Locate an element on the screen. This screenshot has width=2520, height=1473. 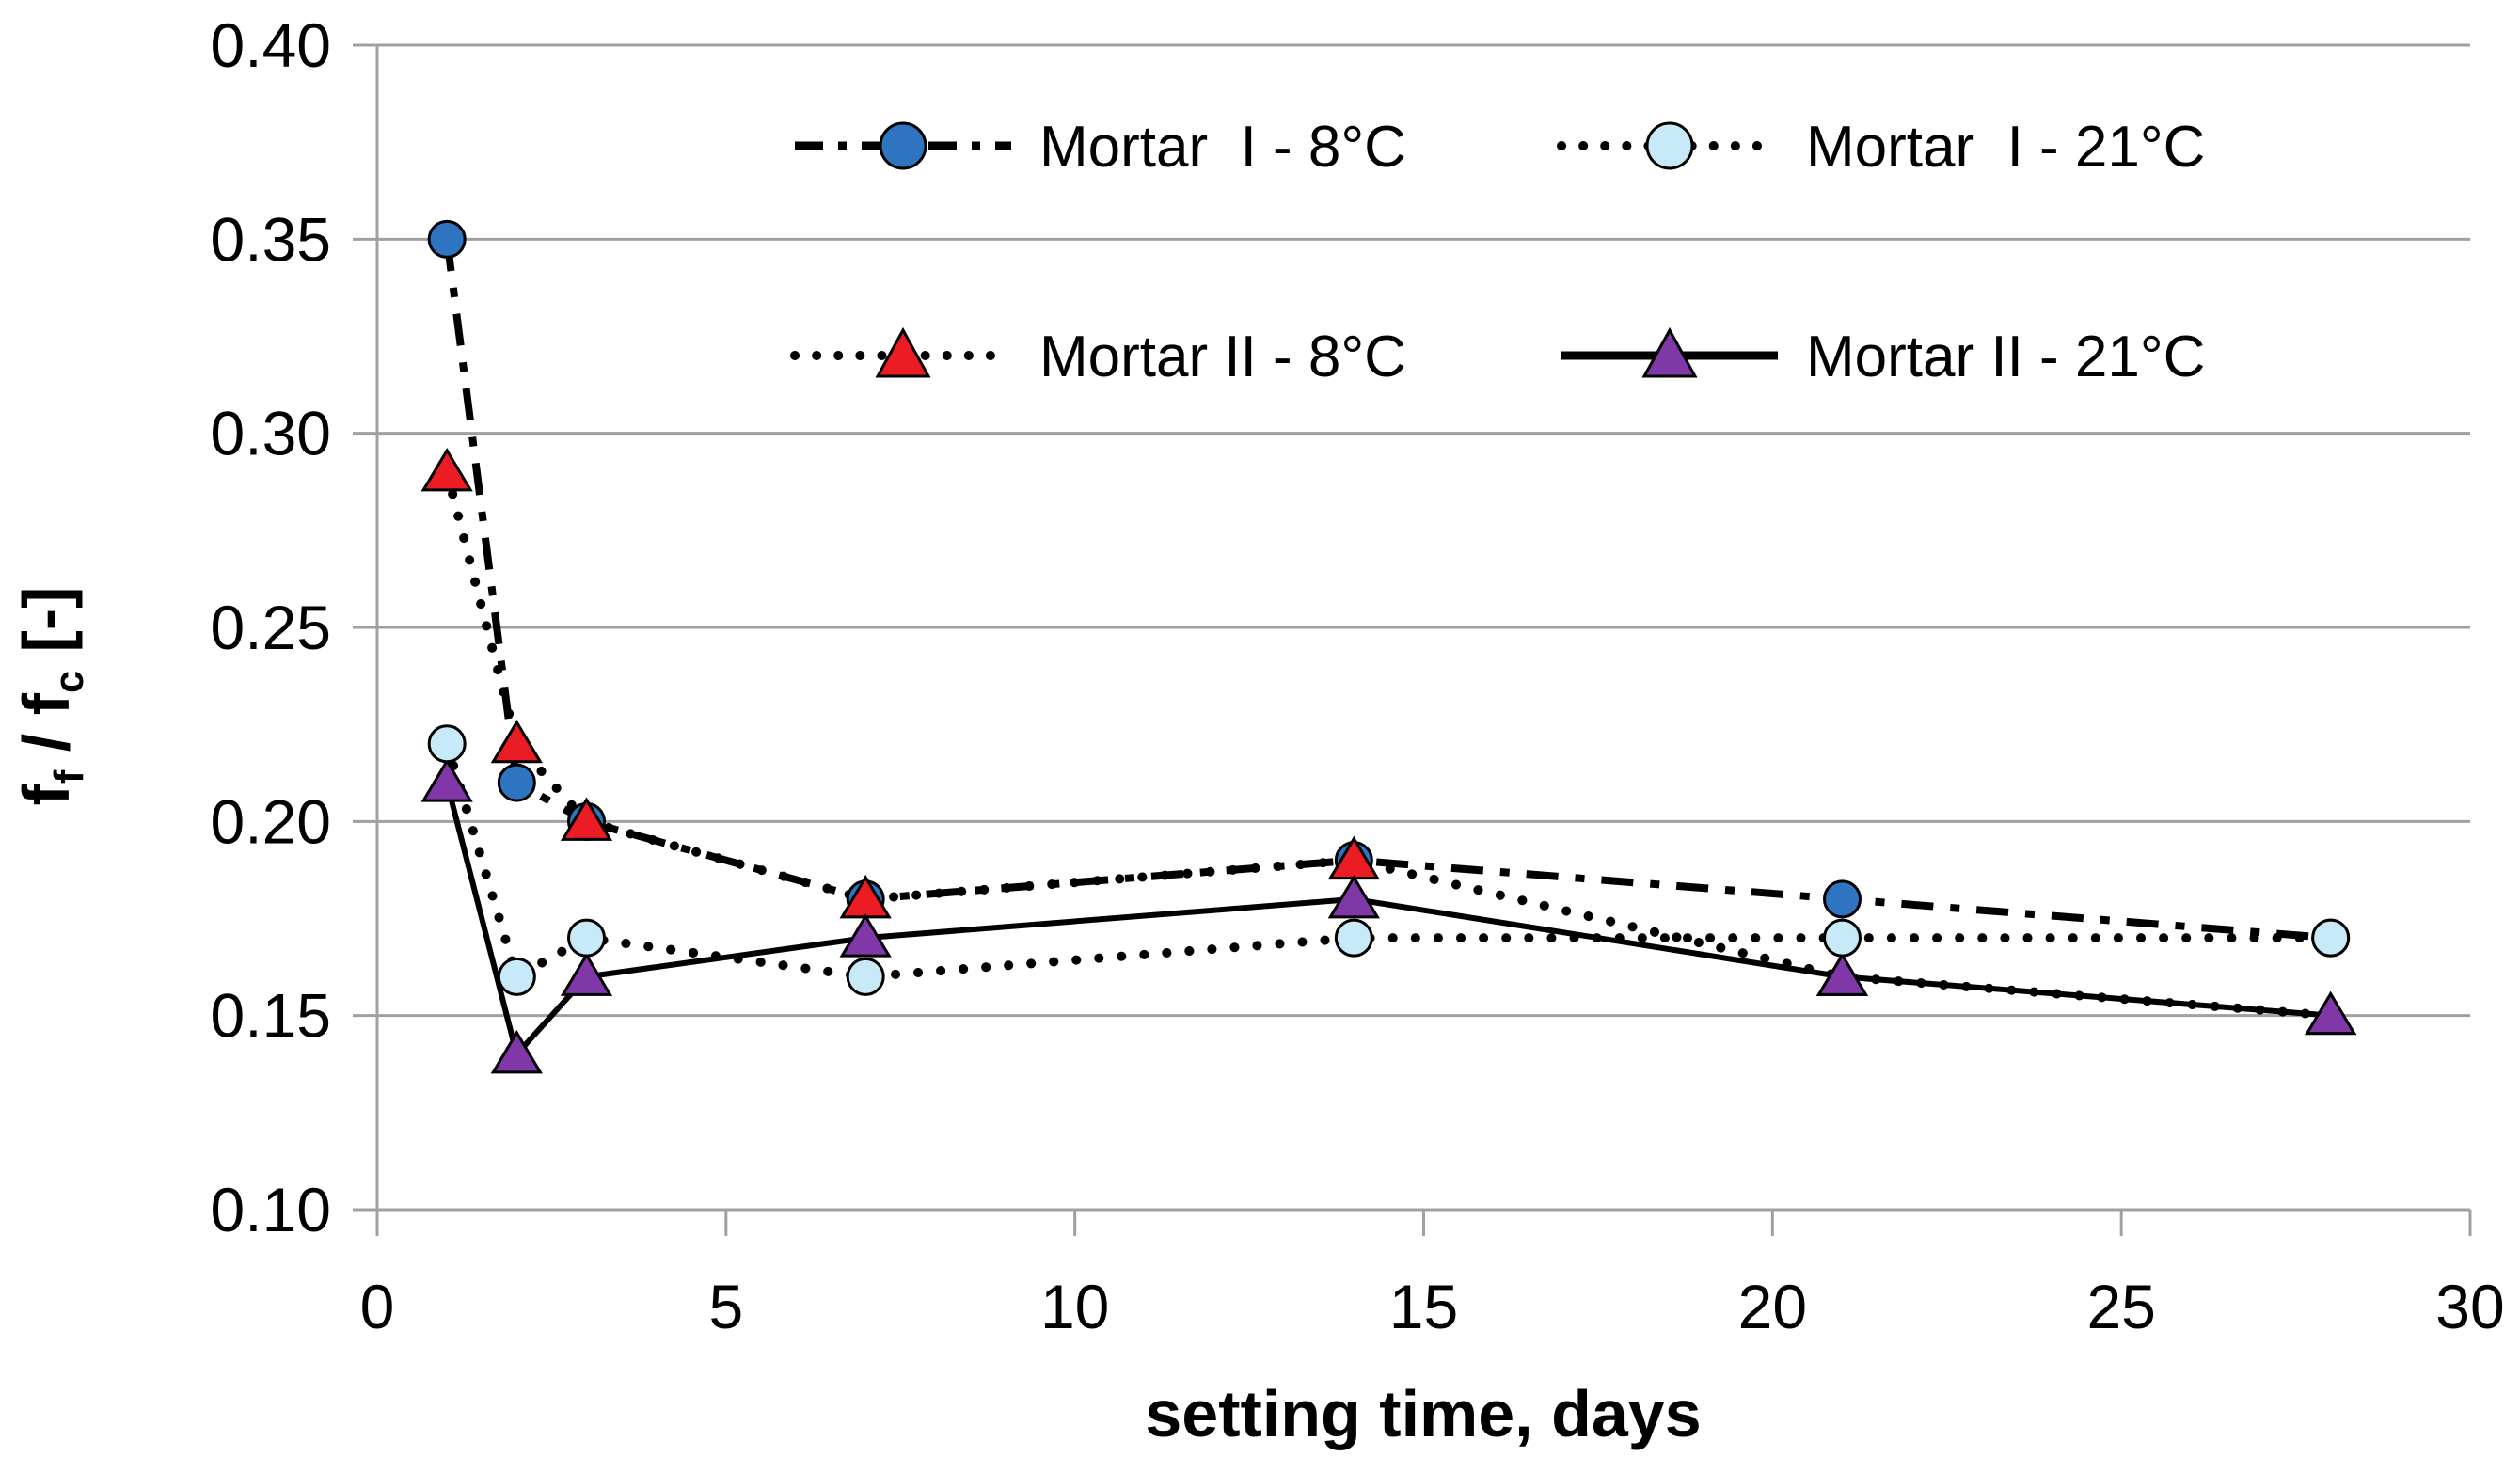
x-tick-label-20: 20 is located at coordinates (1772, 1307).